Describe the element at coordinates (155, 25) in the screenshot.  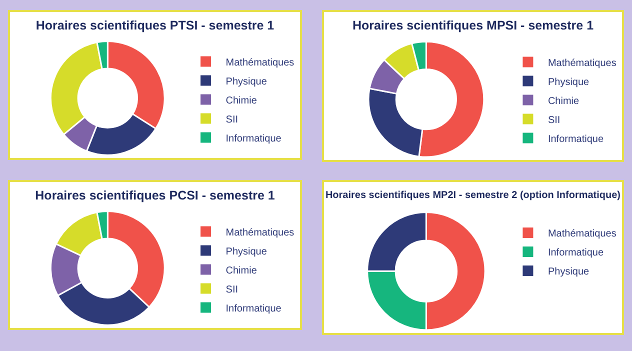
I see `text: Horaires scientifiques PTSI - semestre 1` at that location.